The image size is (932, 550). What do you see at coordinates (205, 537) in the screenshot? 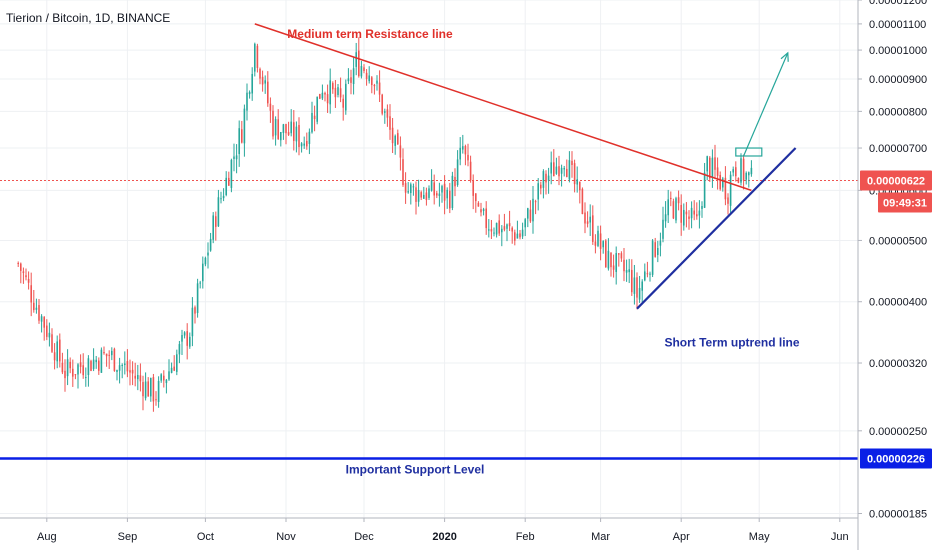
I see `x-tick-label: Oct` at bounding box center [205, 537].